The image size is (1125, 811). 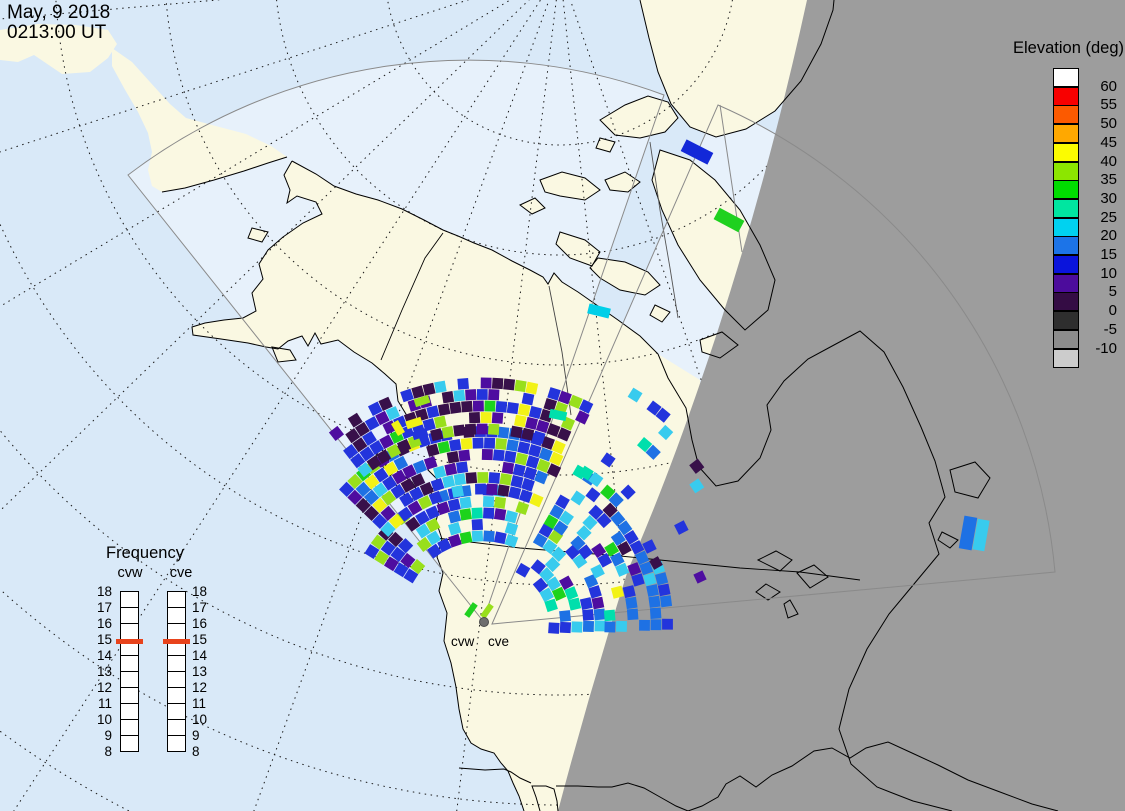 I want to click on frequency-tick-label: 10, so click(x=200, y=719).